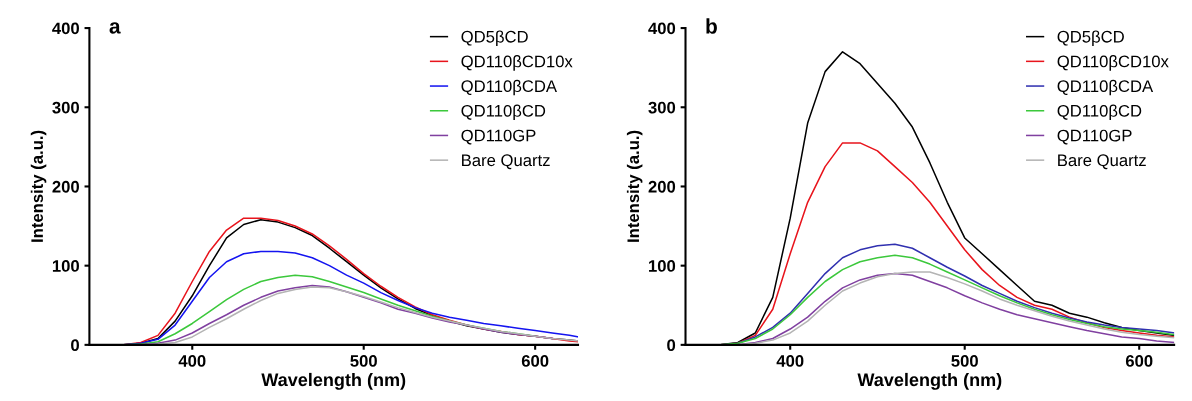 The image size is (1192, 401). I want to click on chart-title: b, so click(711, 26).